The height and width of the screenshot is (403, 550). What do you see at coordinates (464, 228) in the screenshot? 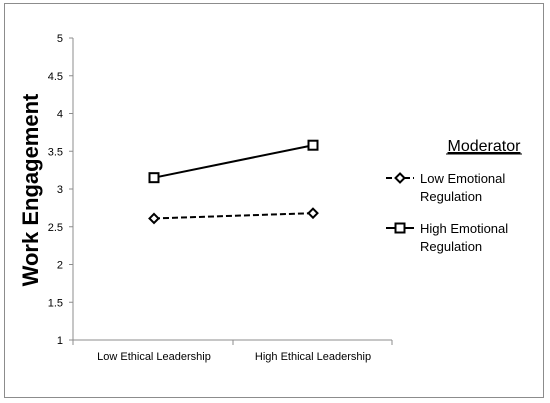
I see `legend-label: High Emotional` at bounding box center [464, 228].